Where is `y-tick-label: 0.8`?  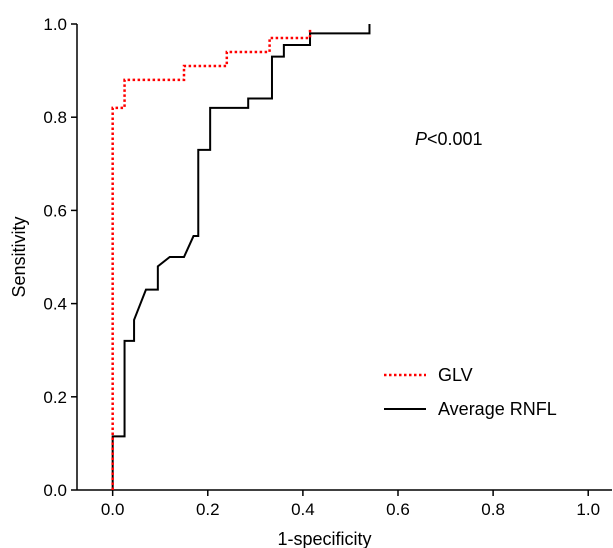
y-tick-label: 0.8 is located at coordinates (55, 117).